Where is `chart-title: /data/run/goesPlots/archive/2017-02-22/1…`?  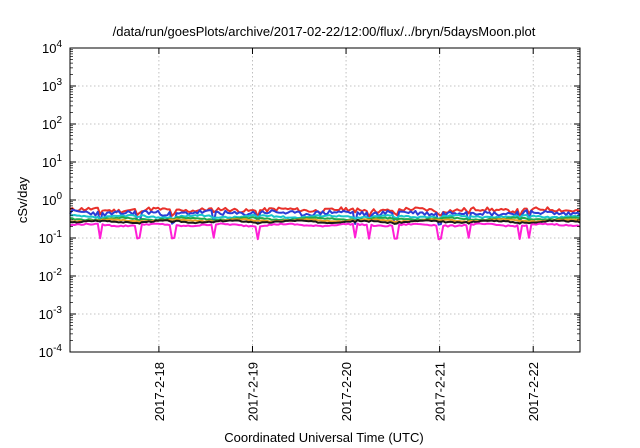 chart-title: /data/run/goesPlots/archive/2017-02-22/1… is located at coordinates (324, 31).